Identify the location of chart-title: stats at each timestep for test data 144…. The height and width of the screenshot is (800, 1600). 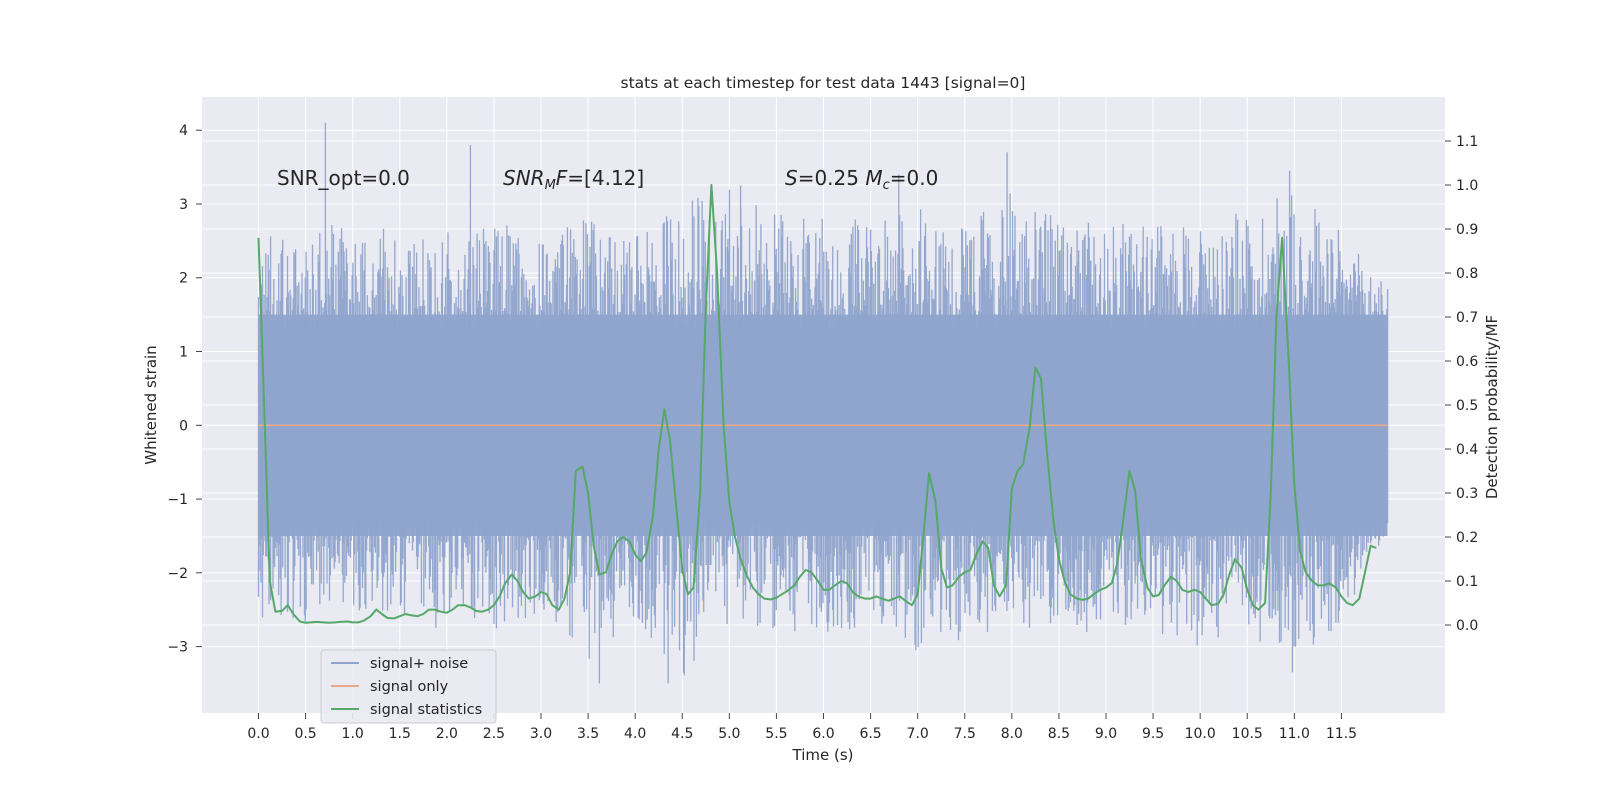
(823, 83).